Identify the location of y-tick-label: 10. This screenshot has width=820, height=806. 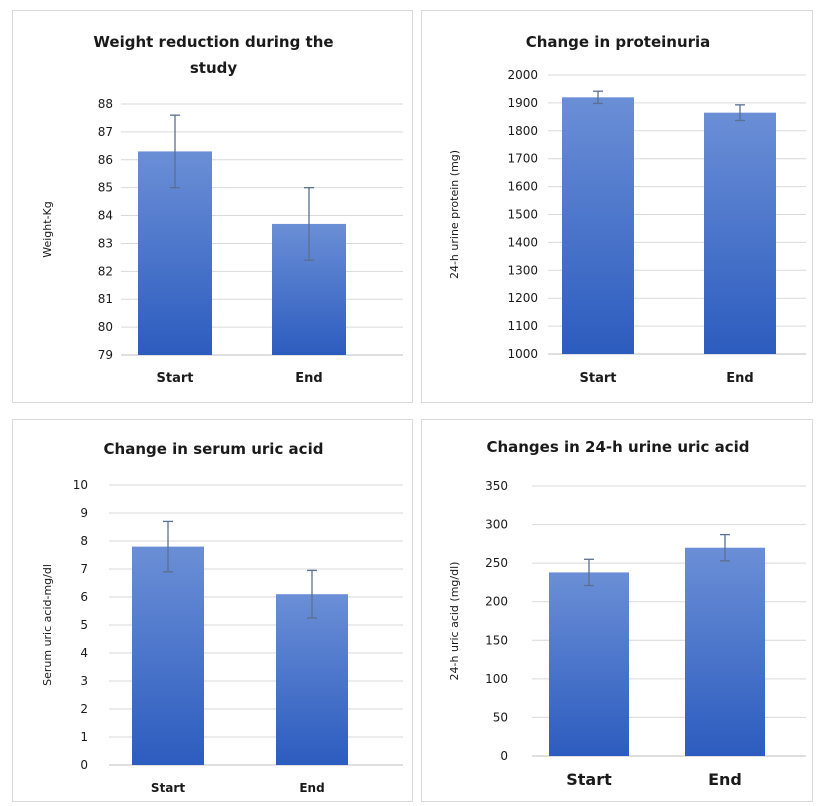
(80, 485).